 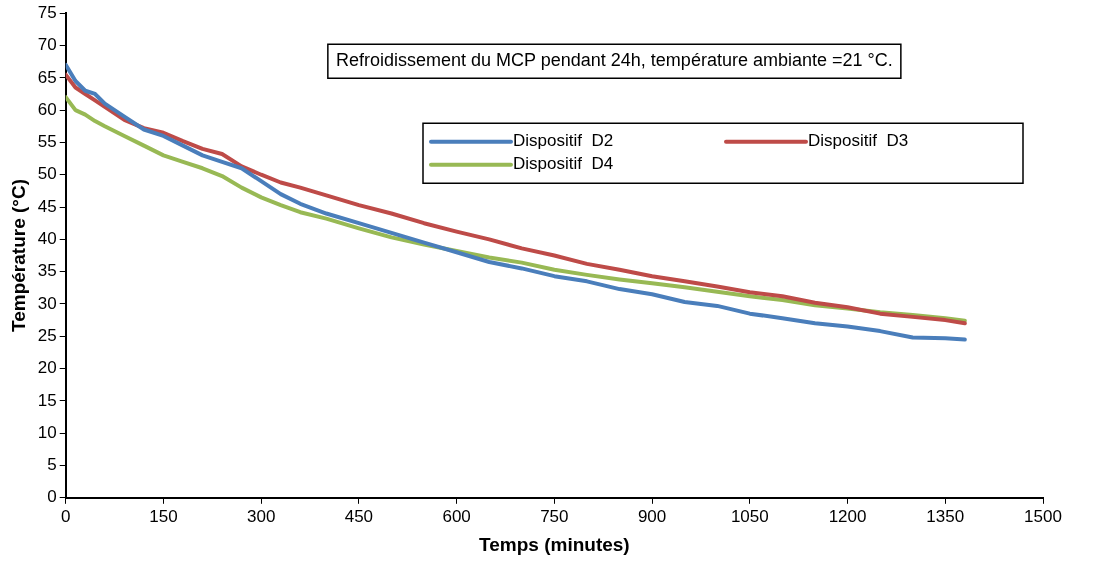 I want to click on y-axis-title: Température (°C), so click(x=18, y=255).